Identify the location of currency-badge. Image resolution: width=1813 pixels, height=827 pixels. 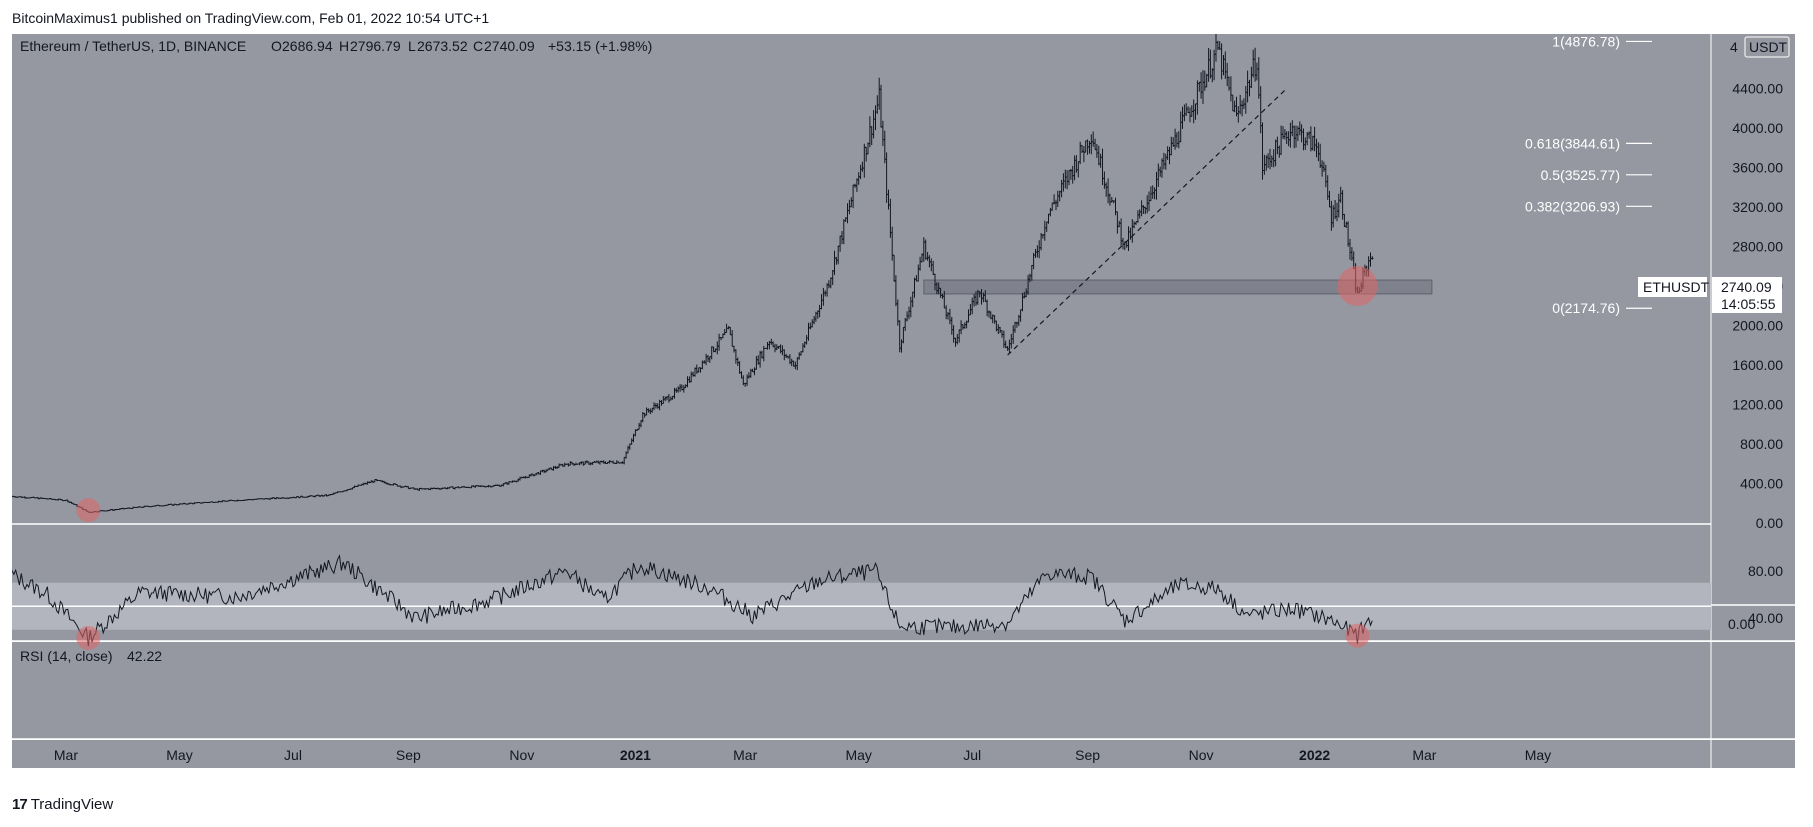
(1767, 47).